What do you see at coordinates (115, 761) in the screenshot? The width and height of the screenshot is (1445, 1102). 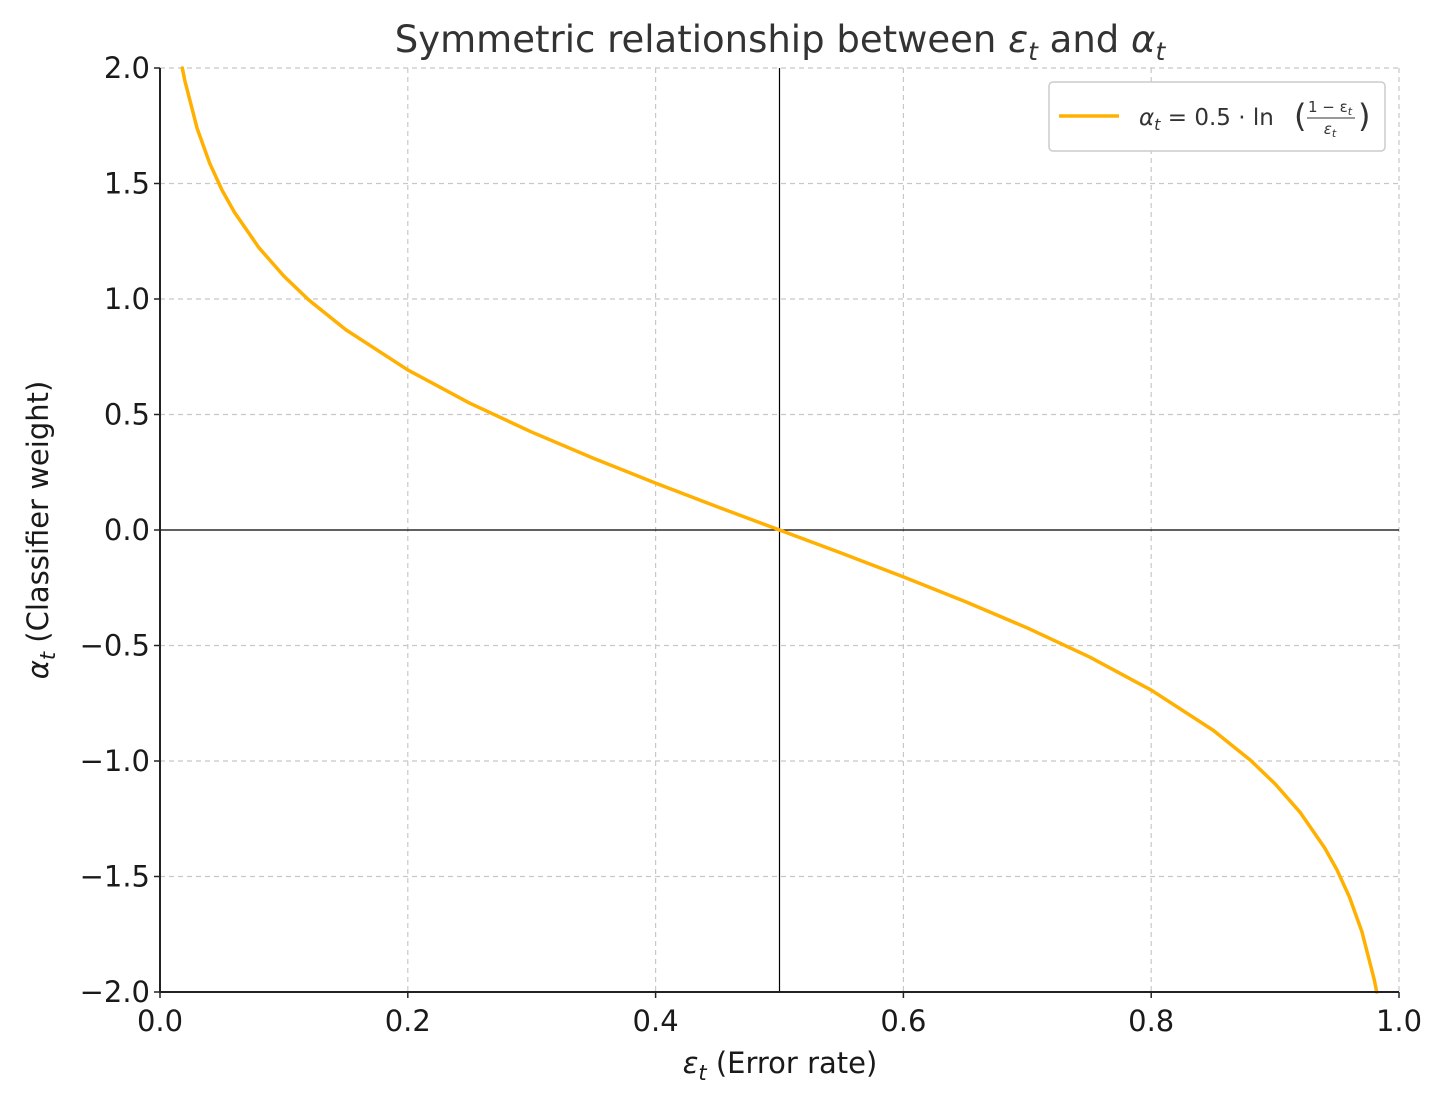 I see `y-tick-label: −1.0` at bounding box center [115, 761].